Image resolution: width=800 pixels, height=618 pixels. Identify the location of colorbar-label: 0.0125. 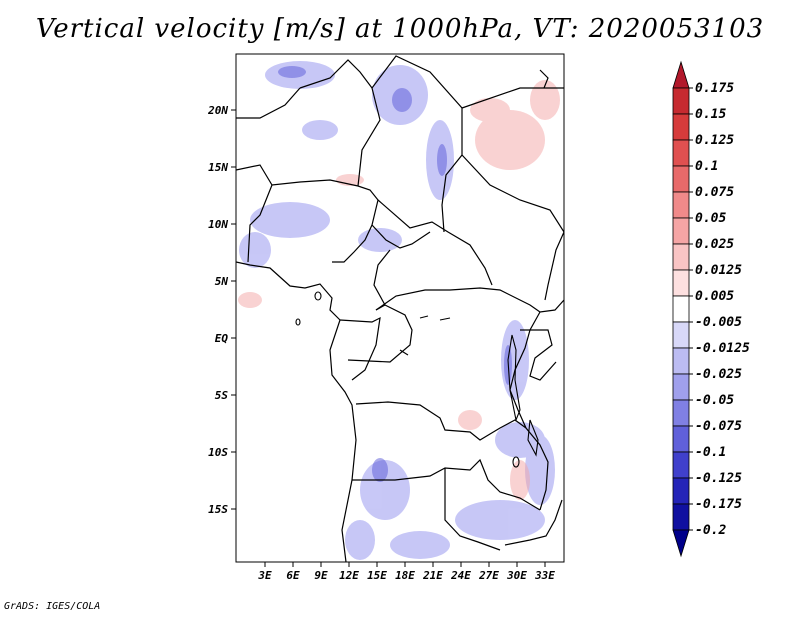
(718, 270).